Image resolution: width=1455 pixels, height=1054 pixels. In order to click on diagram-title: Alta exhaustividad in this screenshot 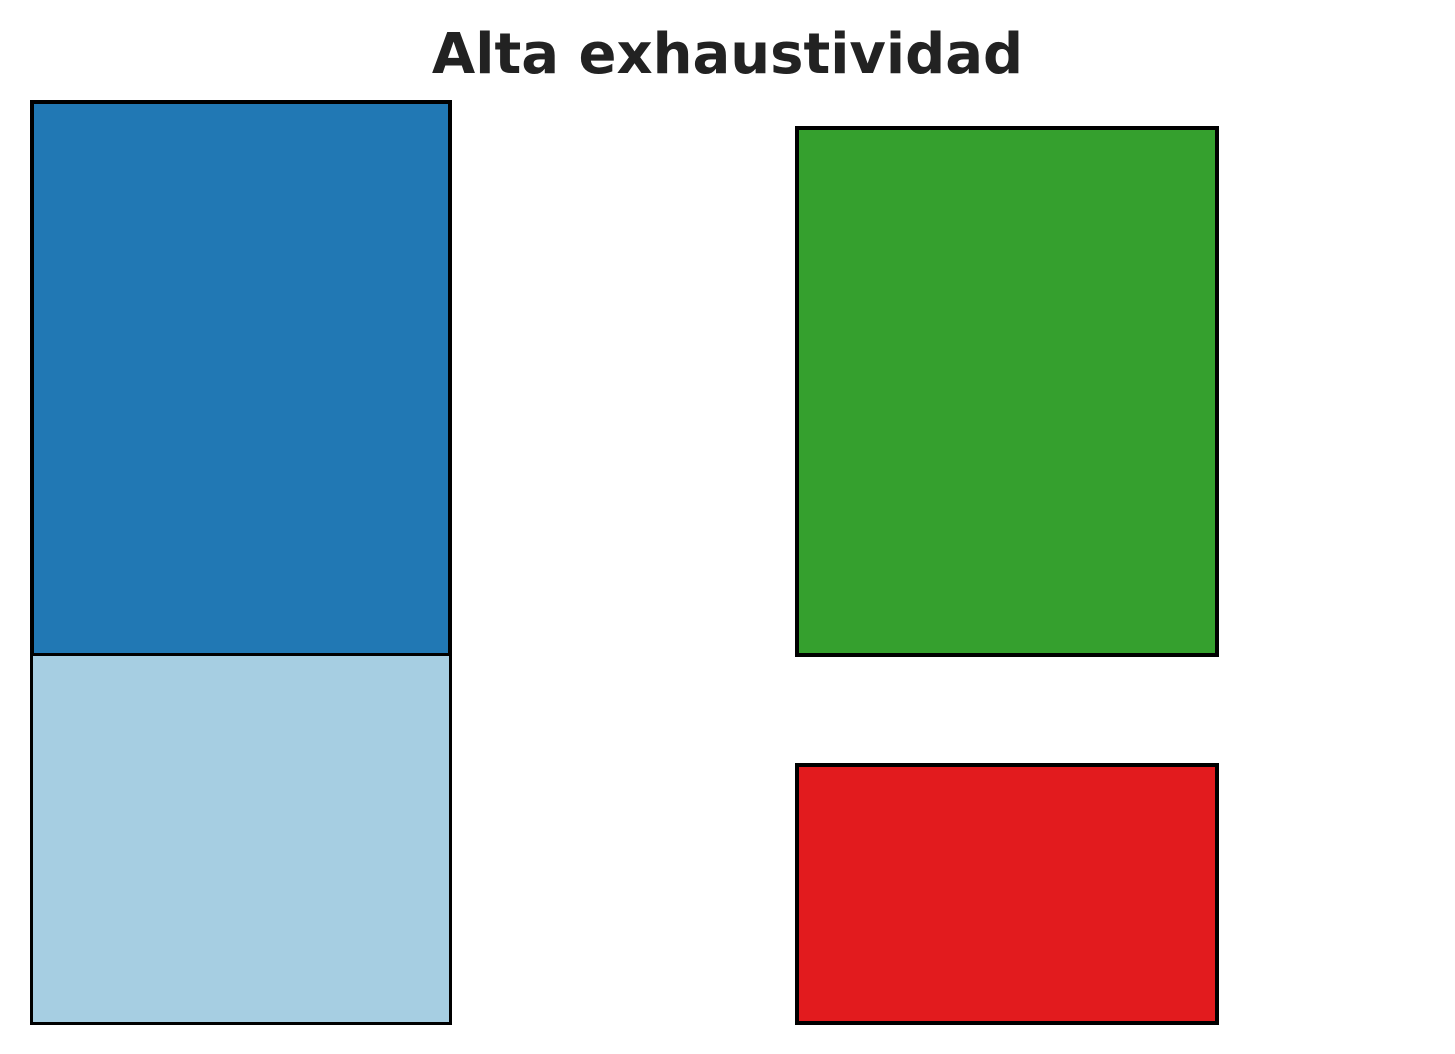, I will do `click(727, 54)`.